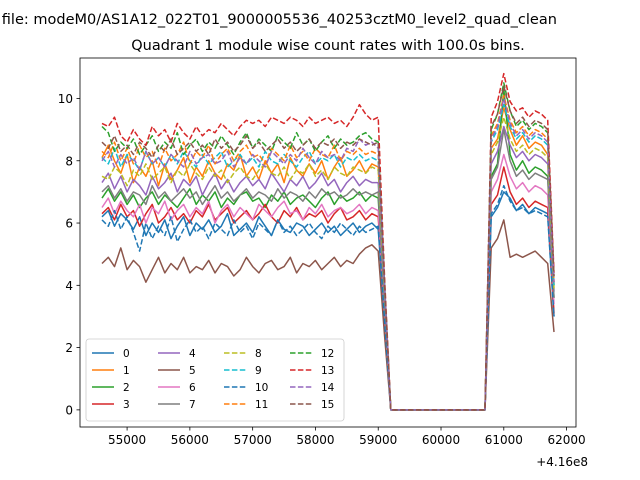  Describe the element at coordinates (215, 380) in the screenshot. I see `legend-box` at that location.